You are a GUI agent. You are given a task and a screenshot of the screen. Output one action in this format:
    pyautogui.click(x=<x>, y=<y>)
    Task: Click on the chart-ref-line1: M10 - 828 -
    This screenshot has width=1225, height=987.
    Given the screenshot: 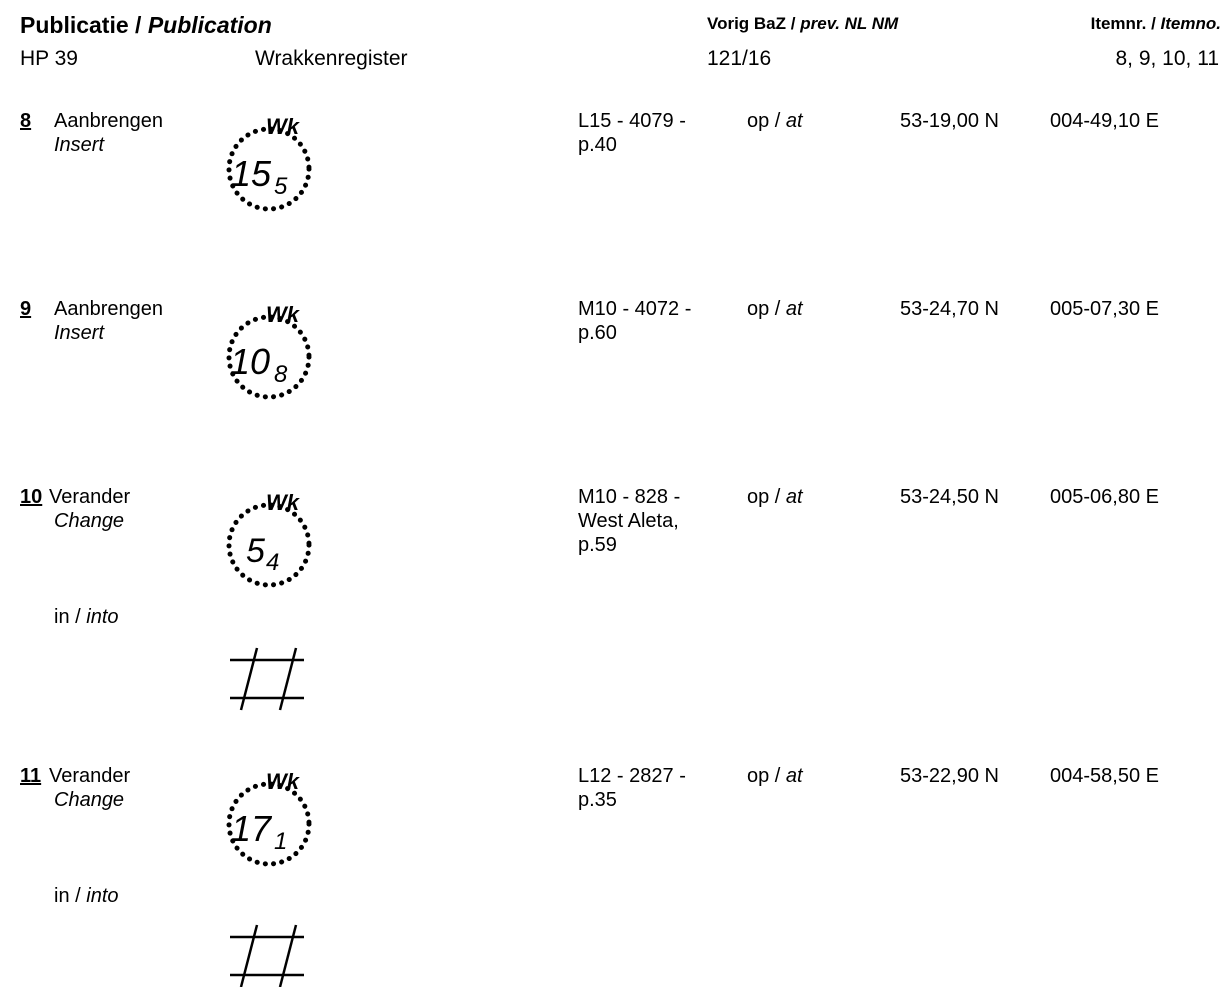 What is the action you would take?
    pyautogui.click(x=629, y=497)
    